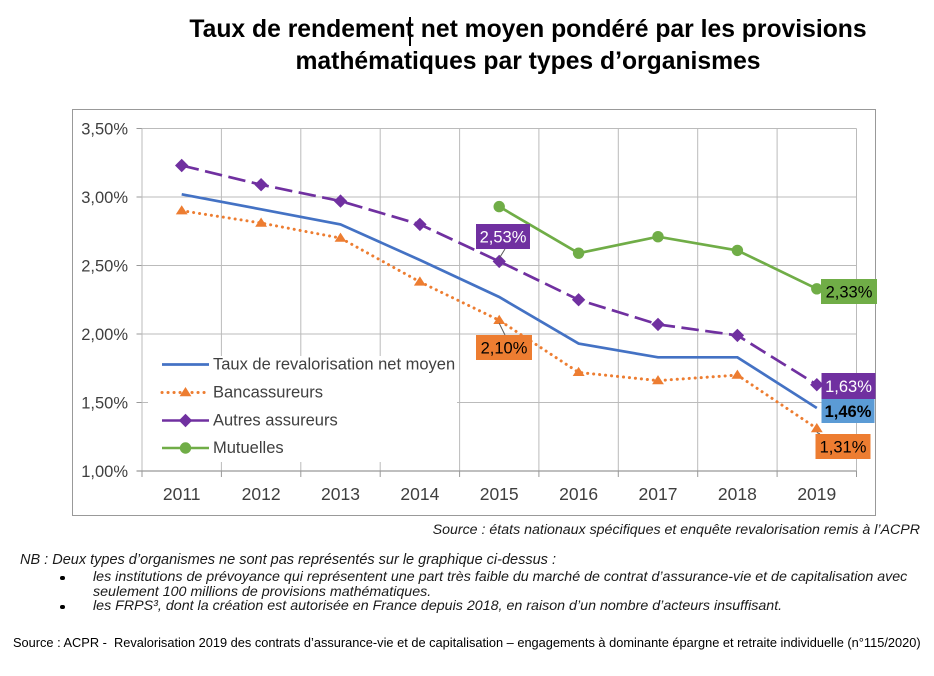 The height and width of the screenshot is (676, 934). Describe the element at coordinates (848, 387) in the screenshot. I see `svg-text: 1,63%` at that location.